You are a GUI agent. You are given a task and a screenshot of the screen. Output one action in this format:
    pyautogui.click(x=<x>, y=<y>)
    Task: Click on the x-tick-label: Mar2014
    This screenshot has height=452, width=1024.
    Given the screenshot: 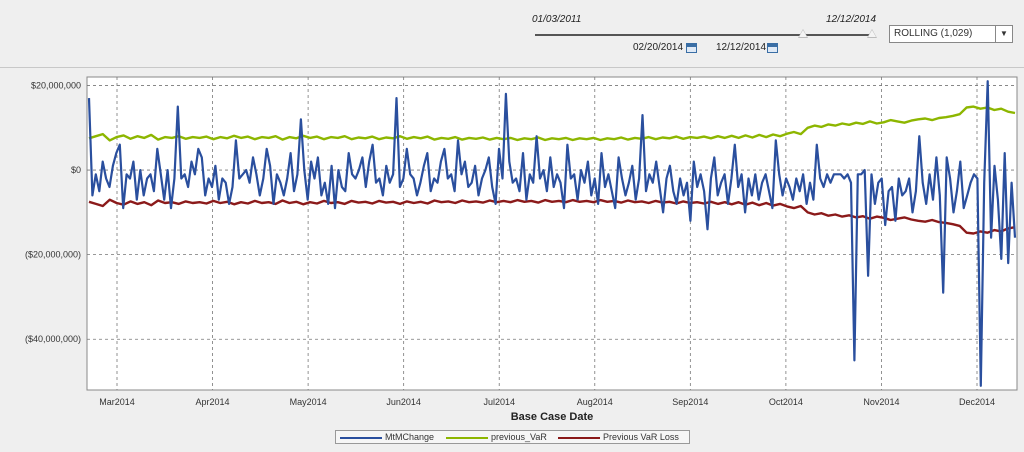 What is the action you would take?
    pyautogui.click(x=117, y=402)
    